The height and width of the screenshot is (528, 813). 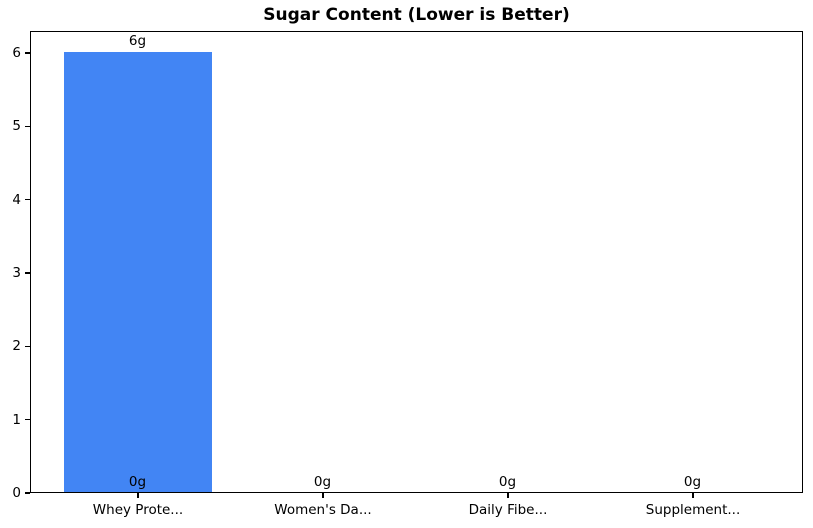 What do you see at coordinates (137, 41) in the screenshot?
I see `bar-value-label: 6g` at bounding box center [137, 41].